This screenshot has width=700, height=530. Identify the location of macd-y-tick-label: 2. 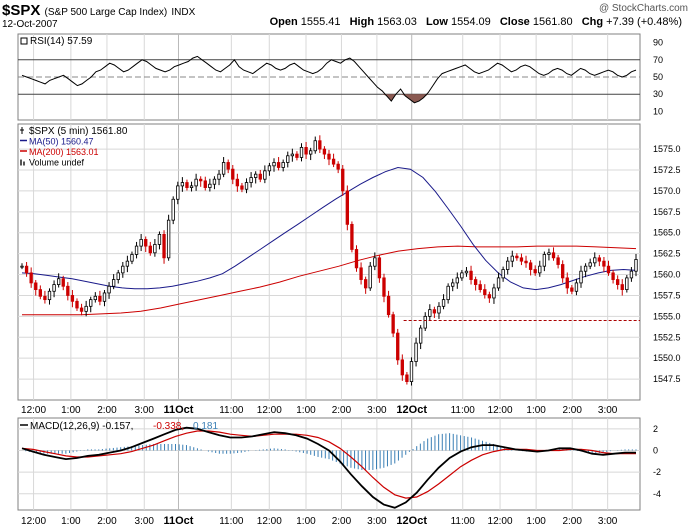
(655, 429).